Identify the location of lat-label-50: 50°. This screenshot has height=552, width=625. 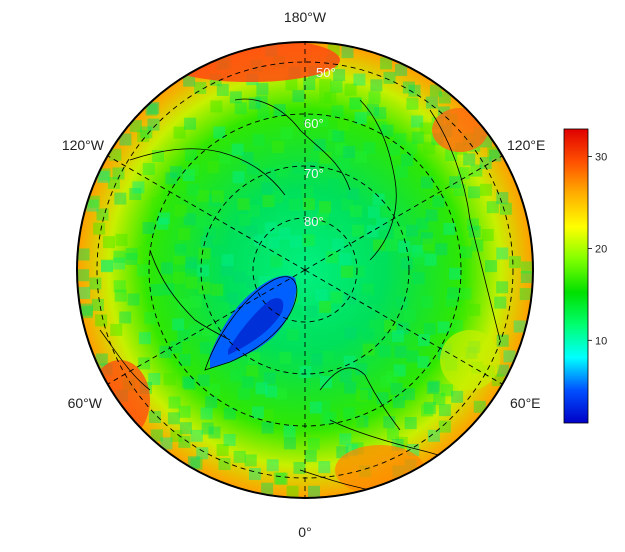
(326, 72).